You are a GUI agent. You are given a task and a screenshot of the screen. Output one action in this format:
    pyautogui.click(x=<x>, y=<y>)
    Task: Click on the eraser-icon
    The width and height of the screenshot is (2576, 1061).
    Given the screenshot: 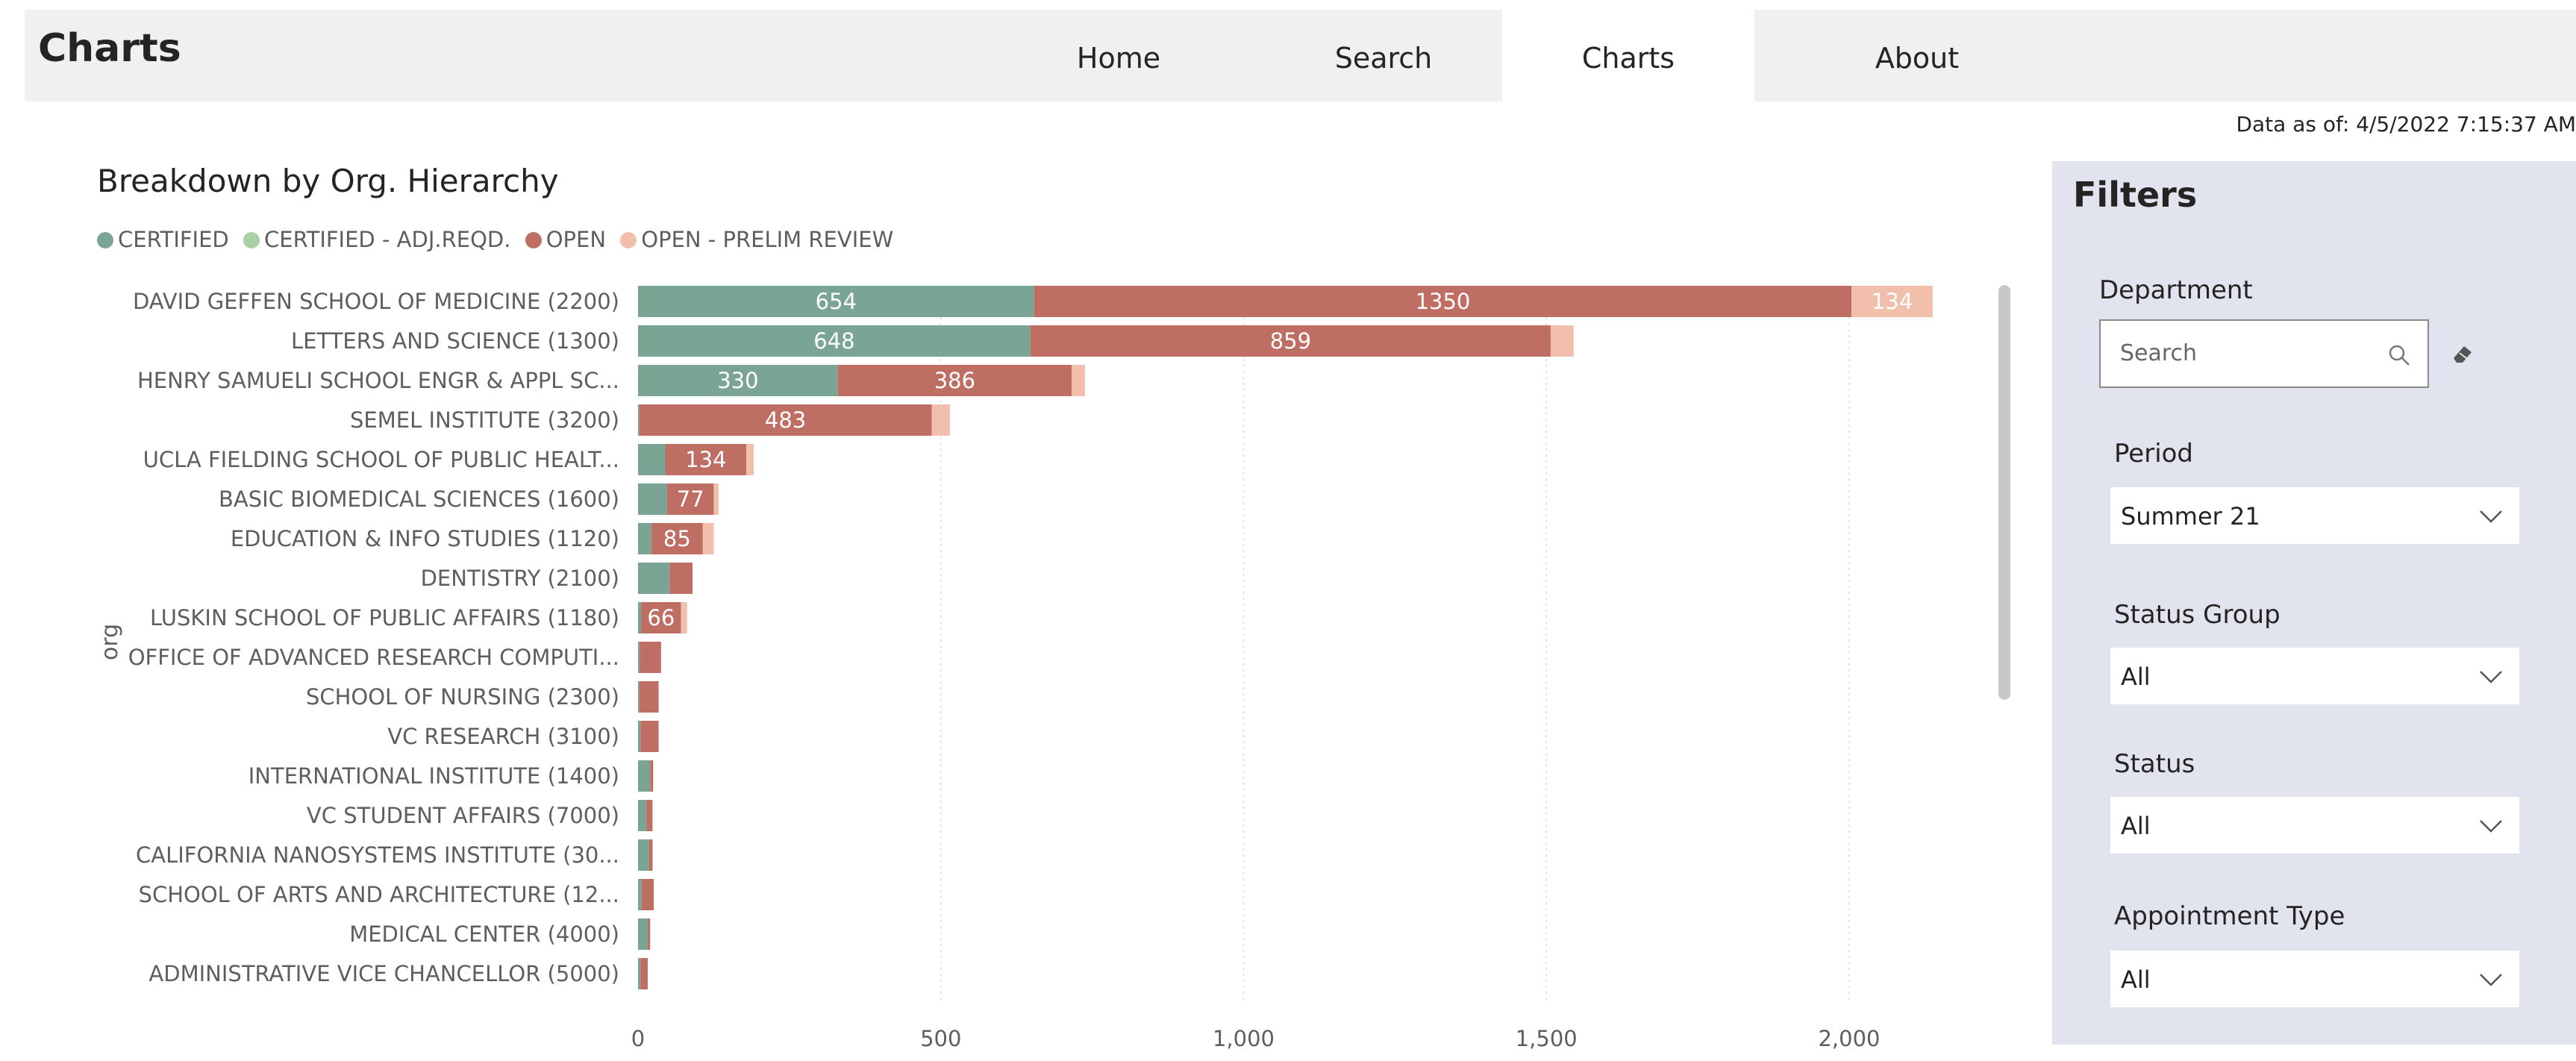 What is the action you would take?
    pyautogui.click(x=2462, y=354)
    